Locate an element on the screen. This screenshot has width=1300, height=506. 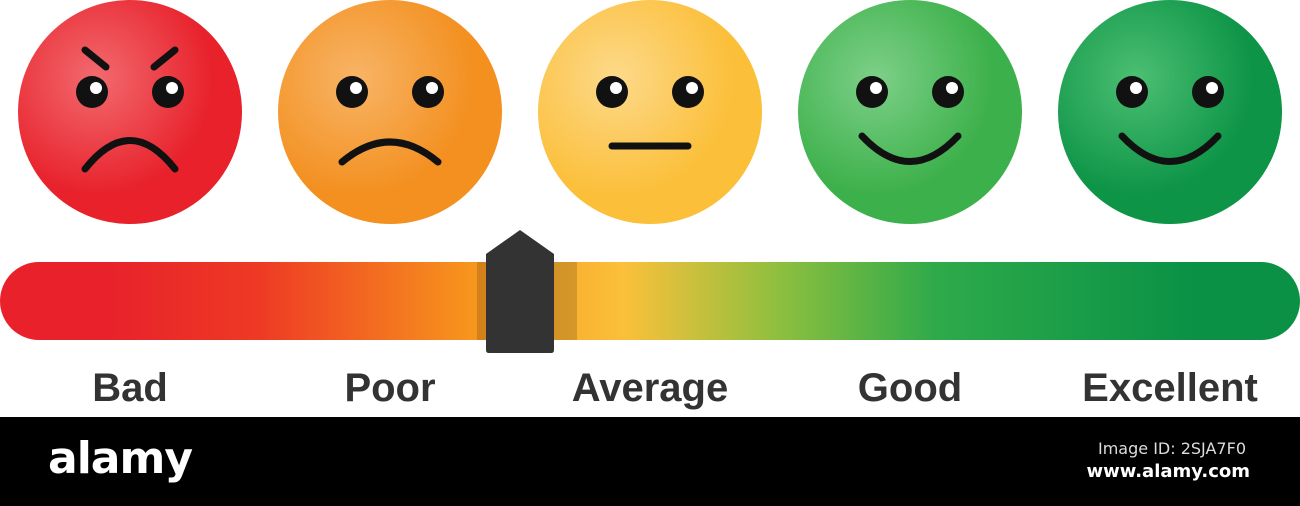
label-poor: Poor is located at coordinates (390, 388).